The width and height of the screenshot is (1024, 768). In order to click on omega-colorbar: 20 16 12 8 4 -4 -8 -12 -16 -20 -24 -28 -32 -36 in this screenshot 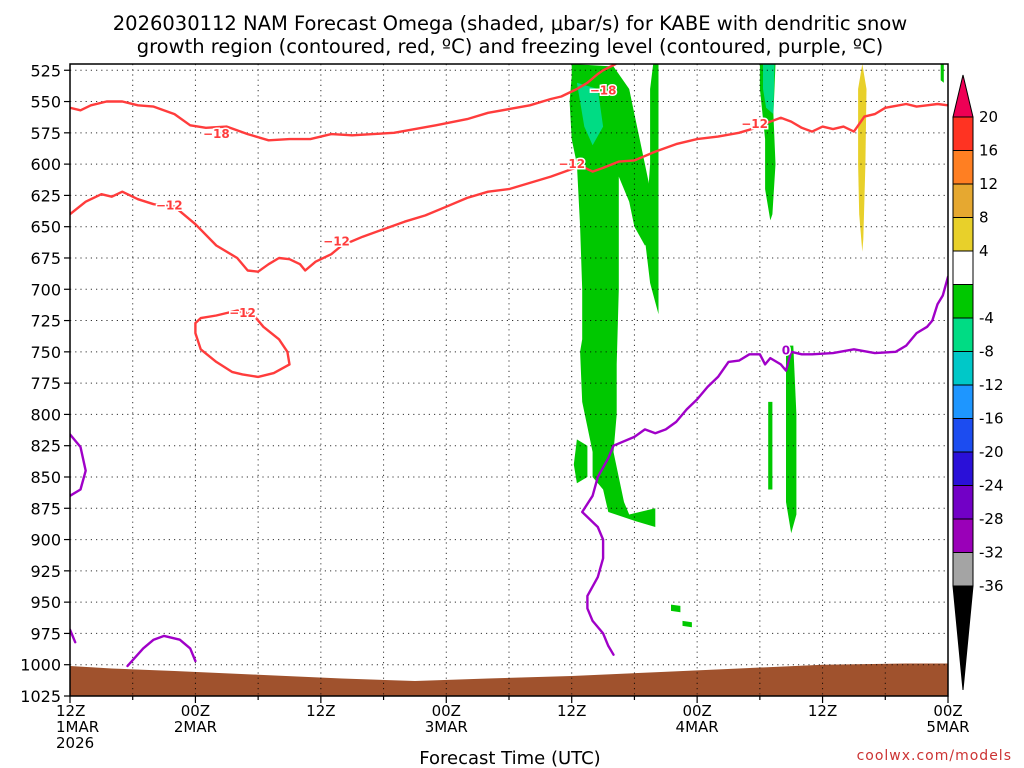, I will do `click(978, 382)`.